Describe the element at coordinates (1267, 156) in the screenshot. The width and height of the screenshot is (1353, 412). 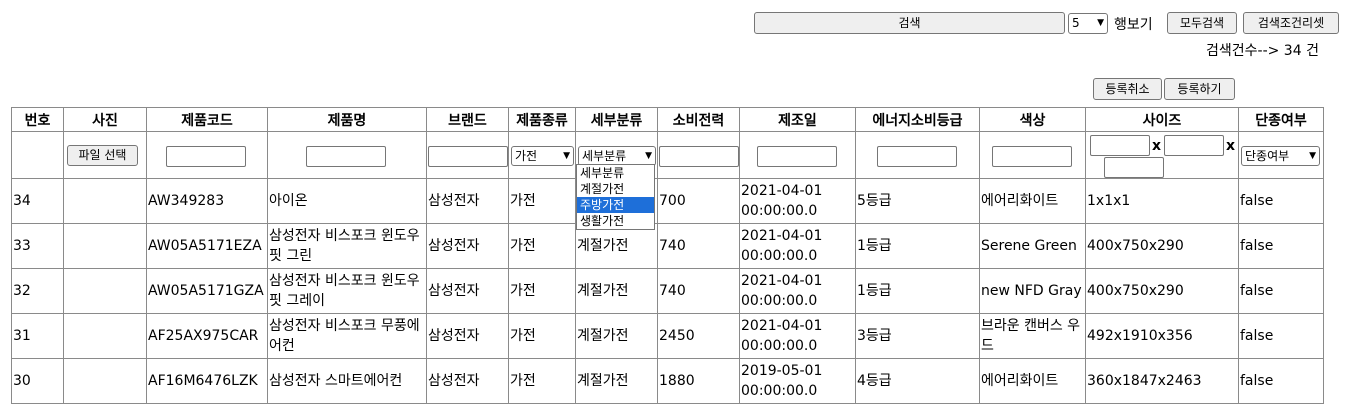
I see `discontinued-select-value: 단종여부` at that location.